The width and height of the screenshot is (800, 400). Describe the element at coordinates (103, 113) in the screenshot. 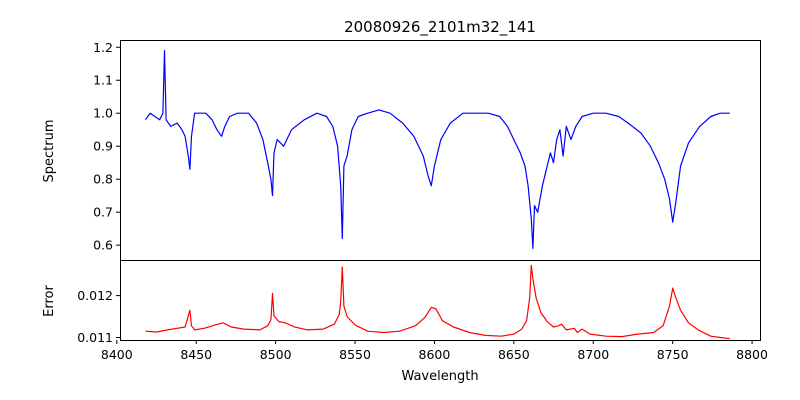

I see `y-tick-label: 1.0` at that location.